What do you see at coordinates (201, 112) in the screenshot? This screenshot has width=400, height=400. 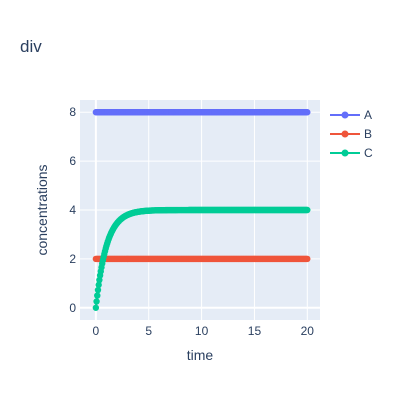 I see `series-A` at bounding box center [201, 112].